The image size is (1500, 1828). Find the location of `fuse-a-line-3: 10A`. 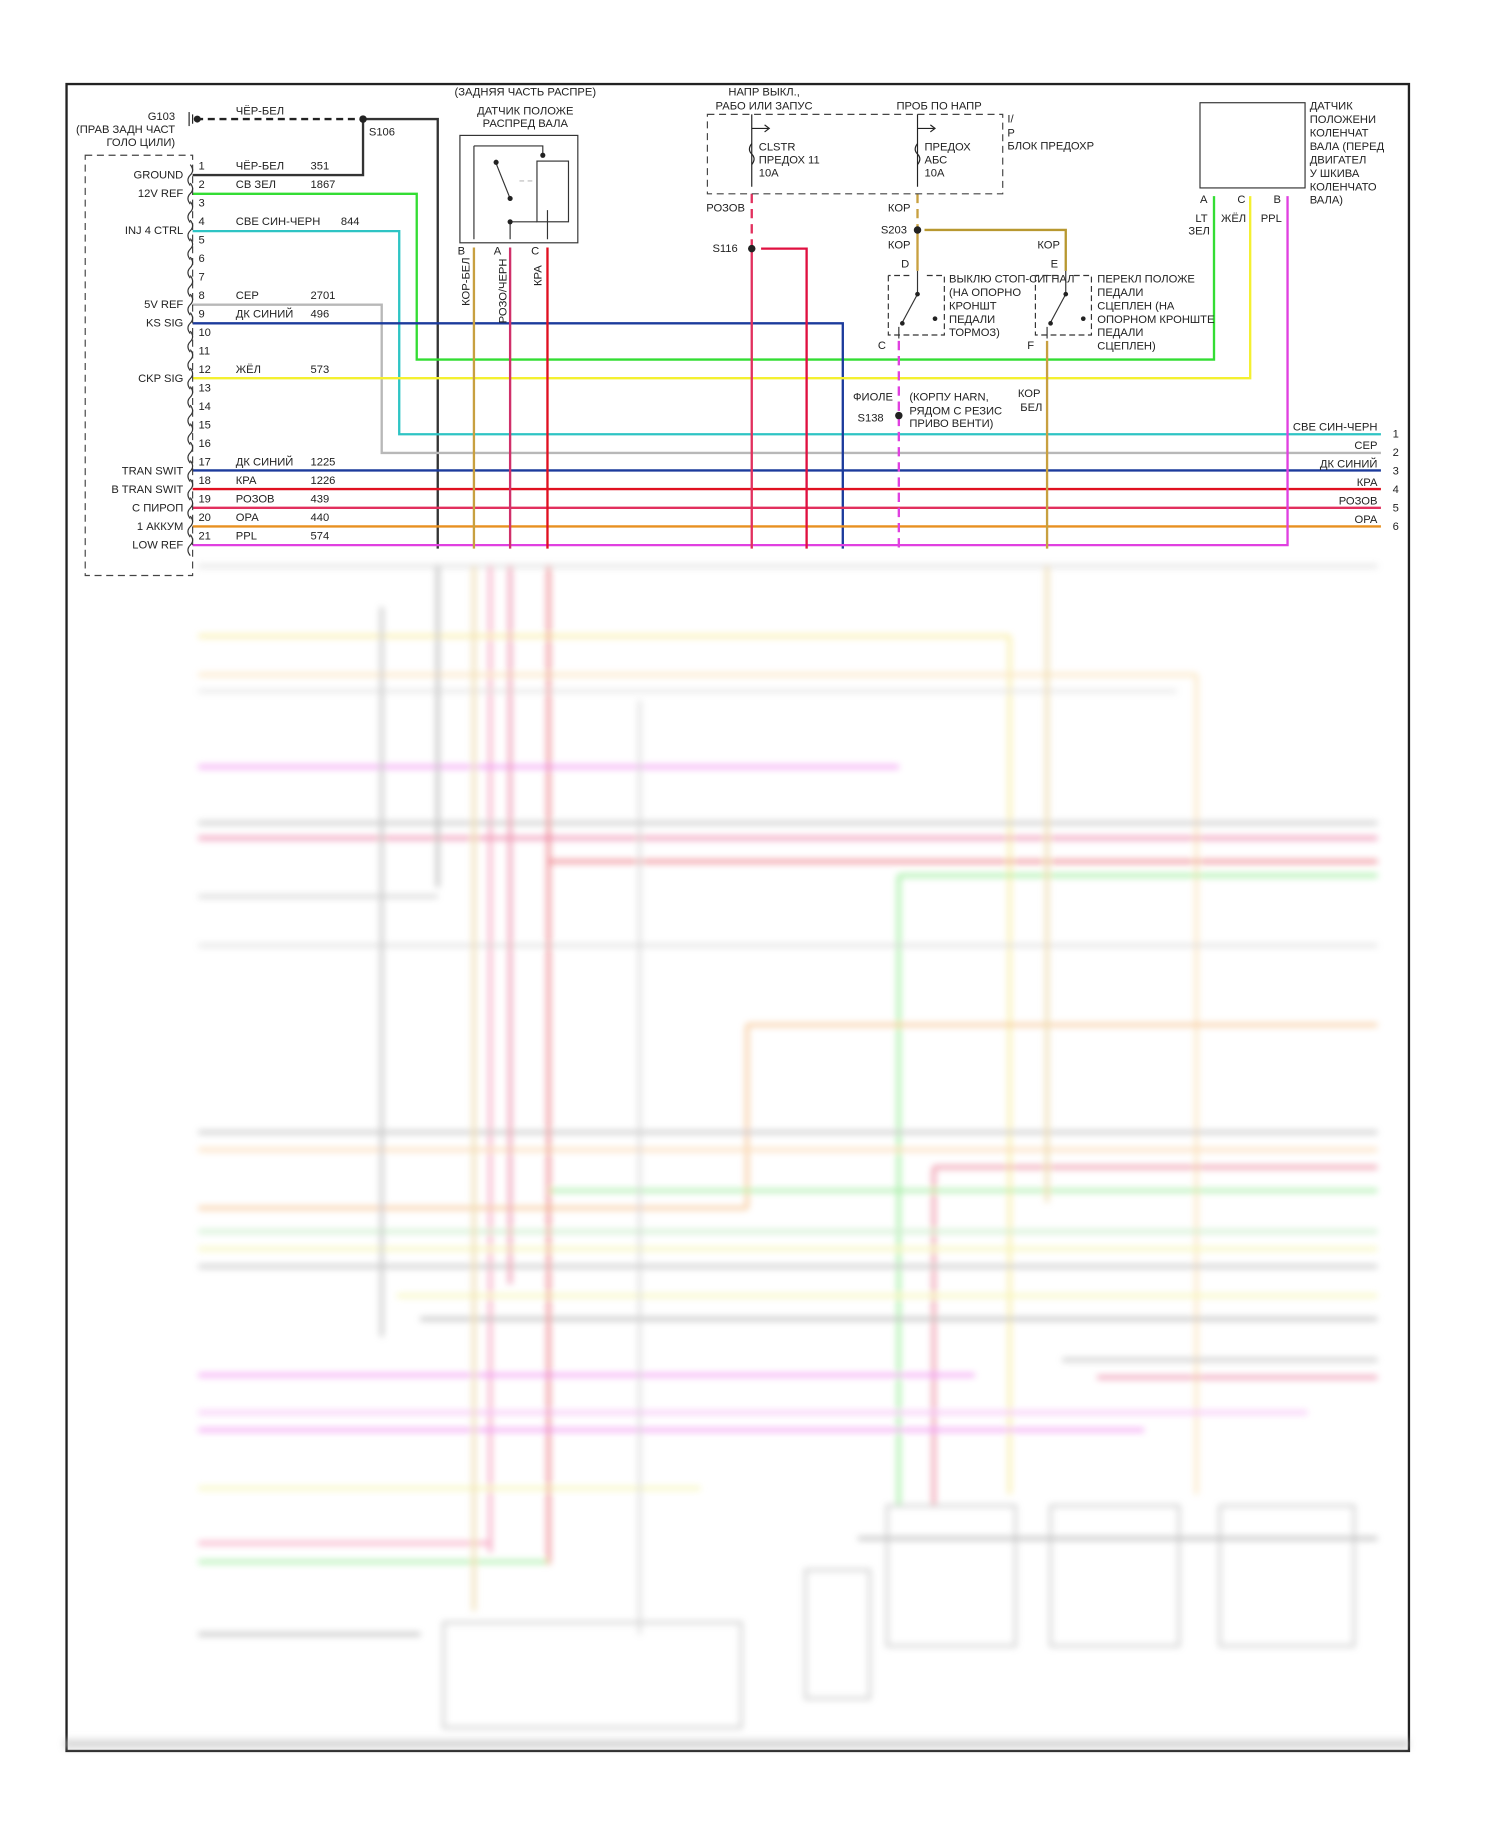

fuse-a-line-3: 10A is located at coordinates (769, 173).